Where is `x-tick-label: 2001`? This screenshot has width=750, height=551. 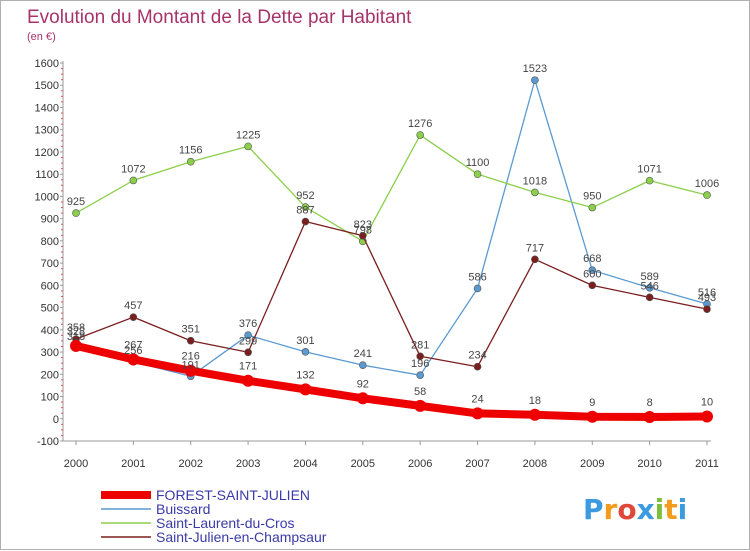 x-tick-label: 2001 is located at coordinates (133, 464).